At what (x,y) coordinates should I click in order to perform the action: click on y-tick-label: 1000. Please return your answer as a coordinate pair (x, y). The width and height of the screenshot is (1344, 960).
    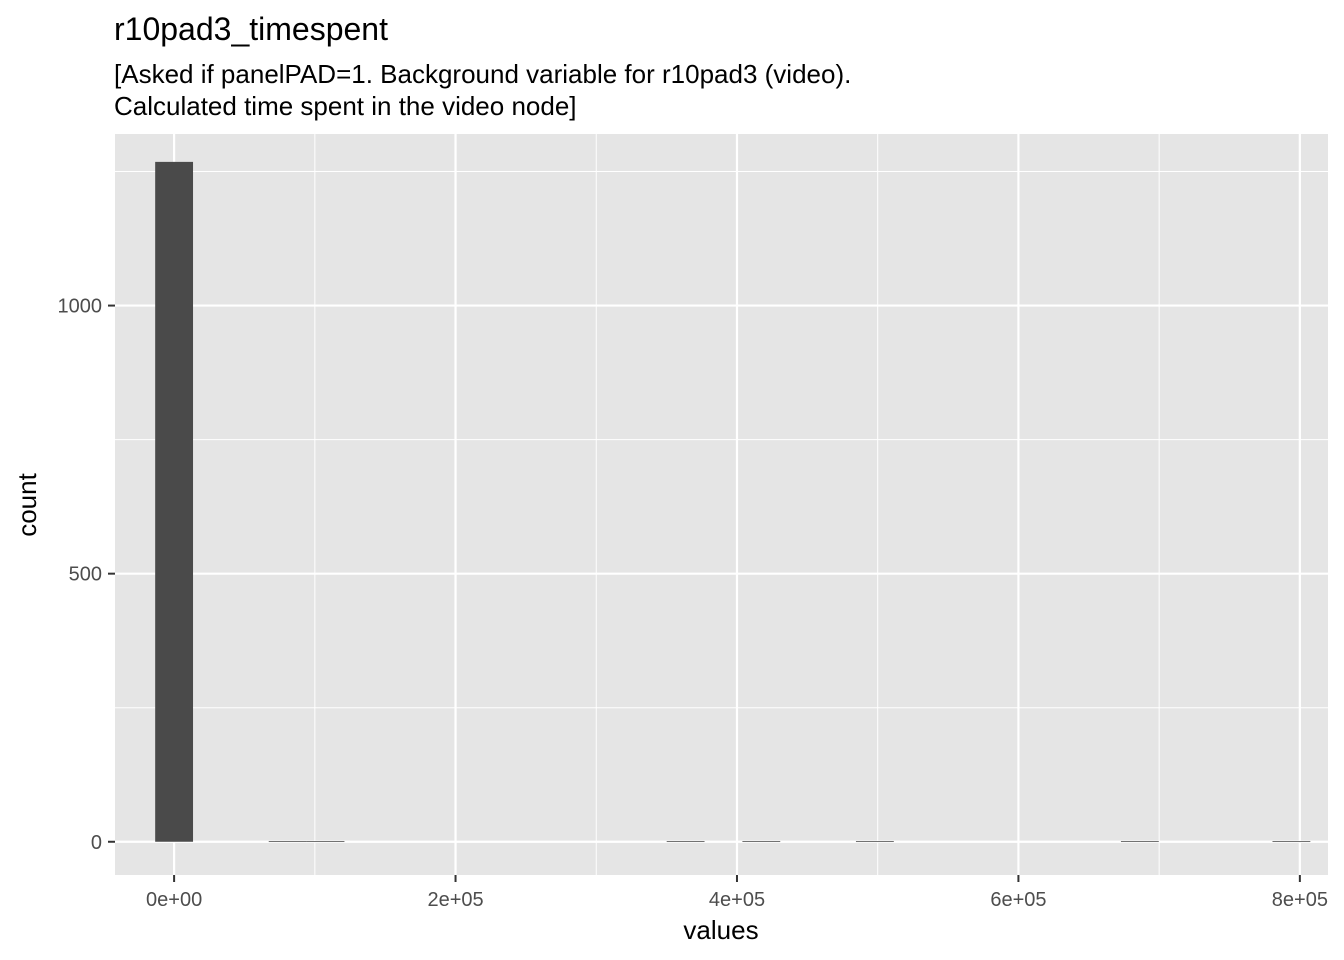
    Looking at the image, I should click on (80, 307).